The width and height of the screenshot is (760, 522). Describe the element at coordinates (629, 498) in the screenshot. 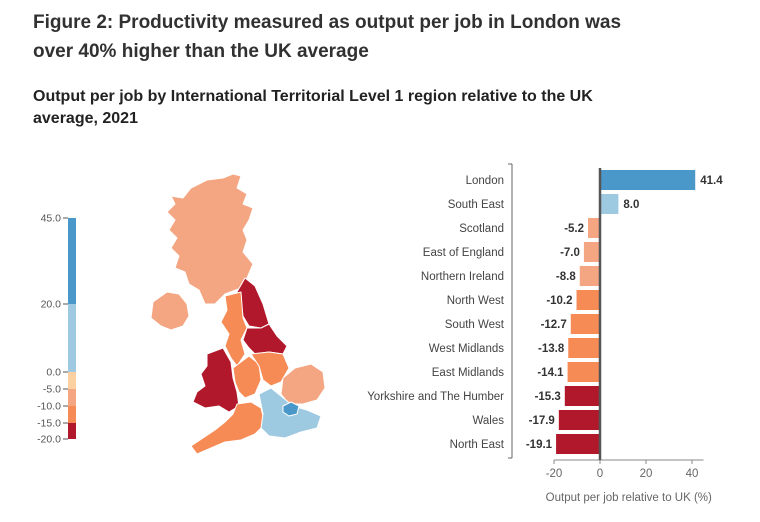

I see `x-axis-title: Output per job relative to UK (%)` at that location.